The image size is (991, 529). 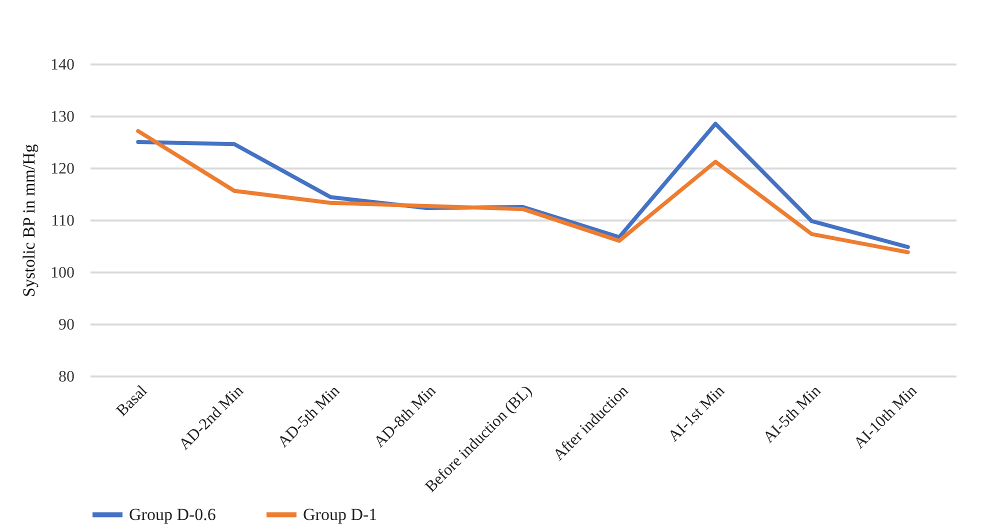 I want to click on y-tick-label: 80, so click(x=66, y=377).